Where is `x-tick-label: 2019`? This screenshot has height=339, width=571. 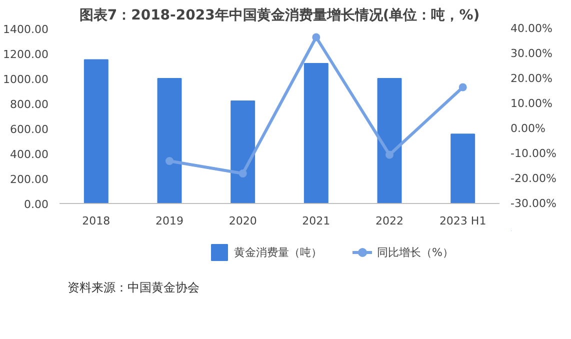 x-tick-label: 2019 is located at coordinates (170, 221).